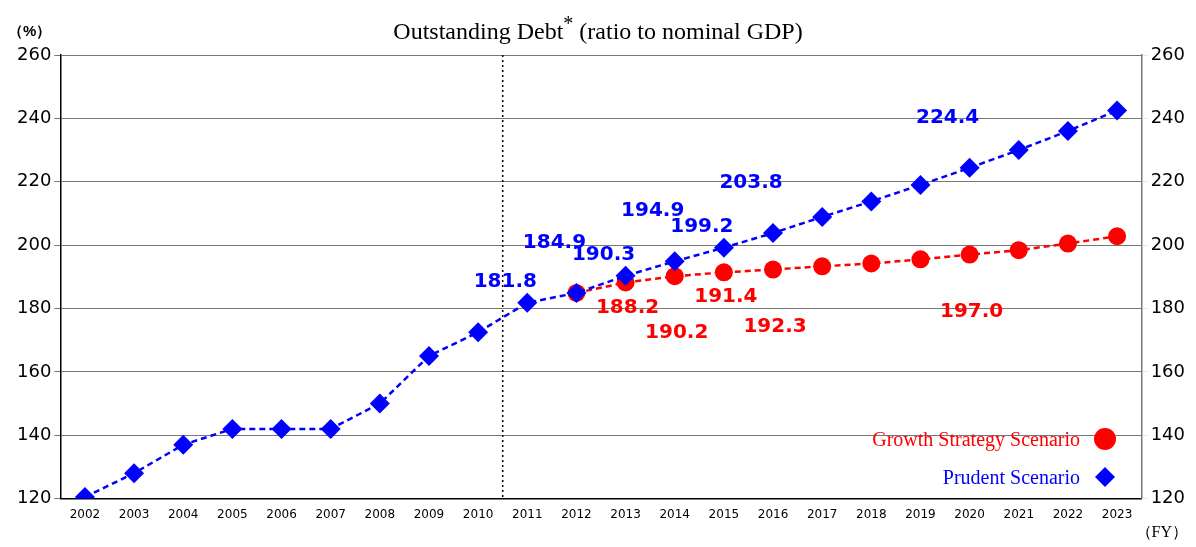 The image size is (1196, 547). I want to click on x-tick-label: 2010, so click(478, 513).